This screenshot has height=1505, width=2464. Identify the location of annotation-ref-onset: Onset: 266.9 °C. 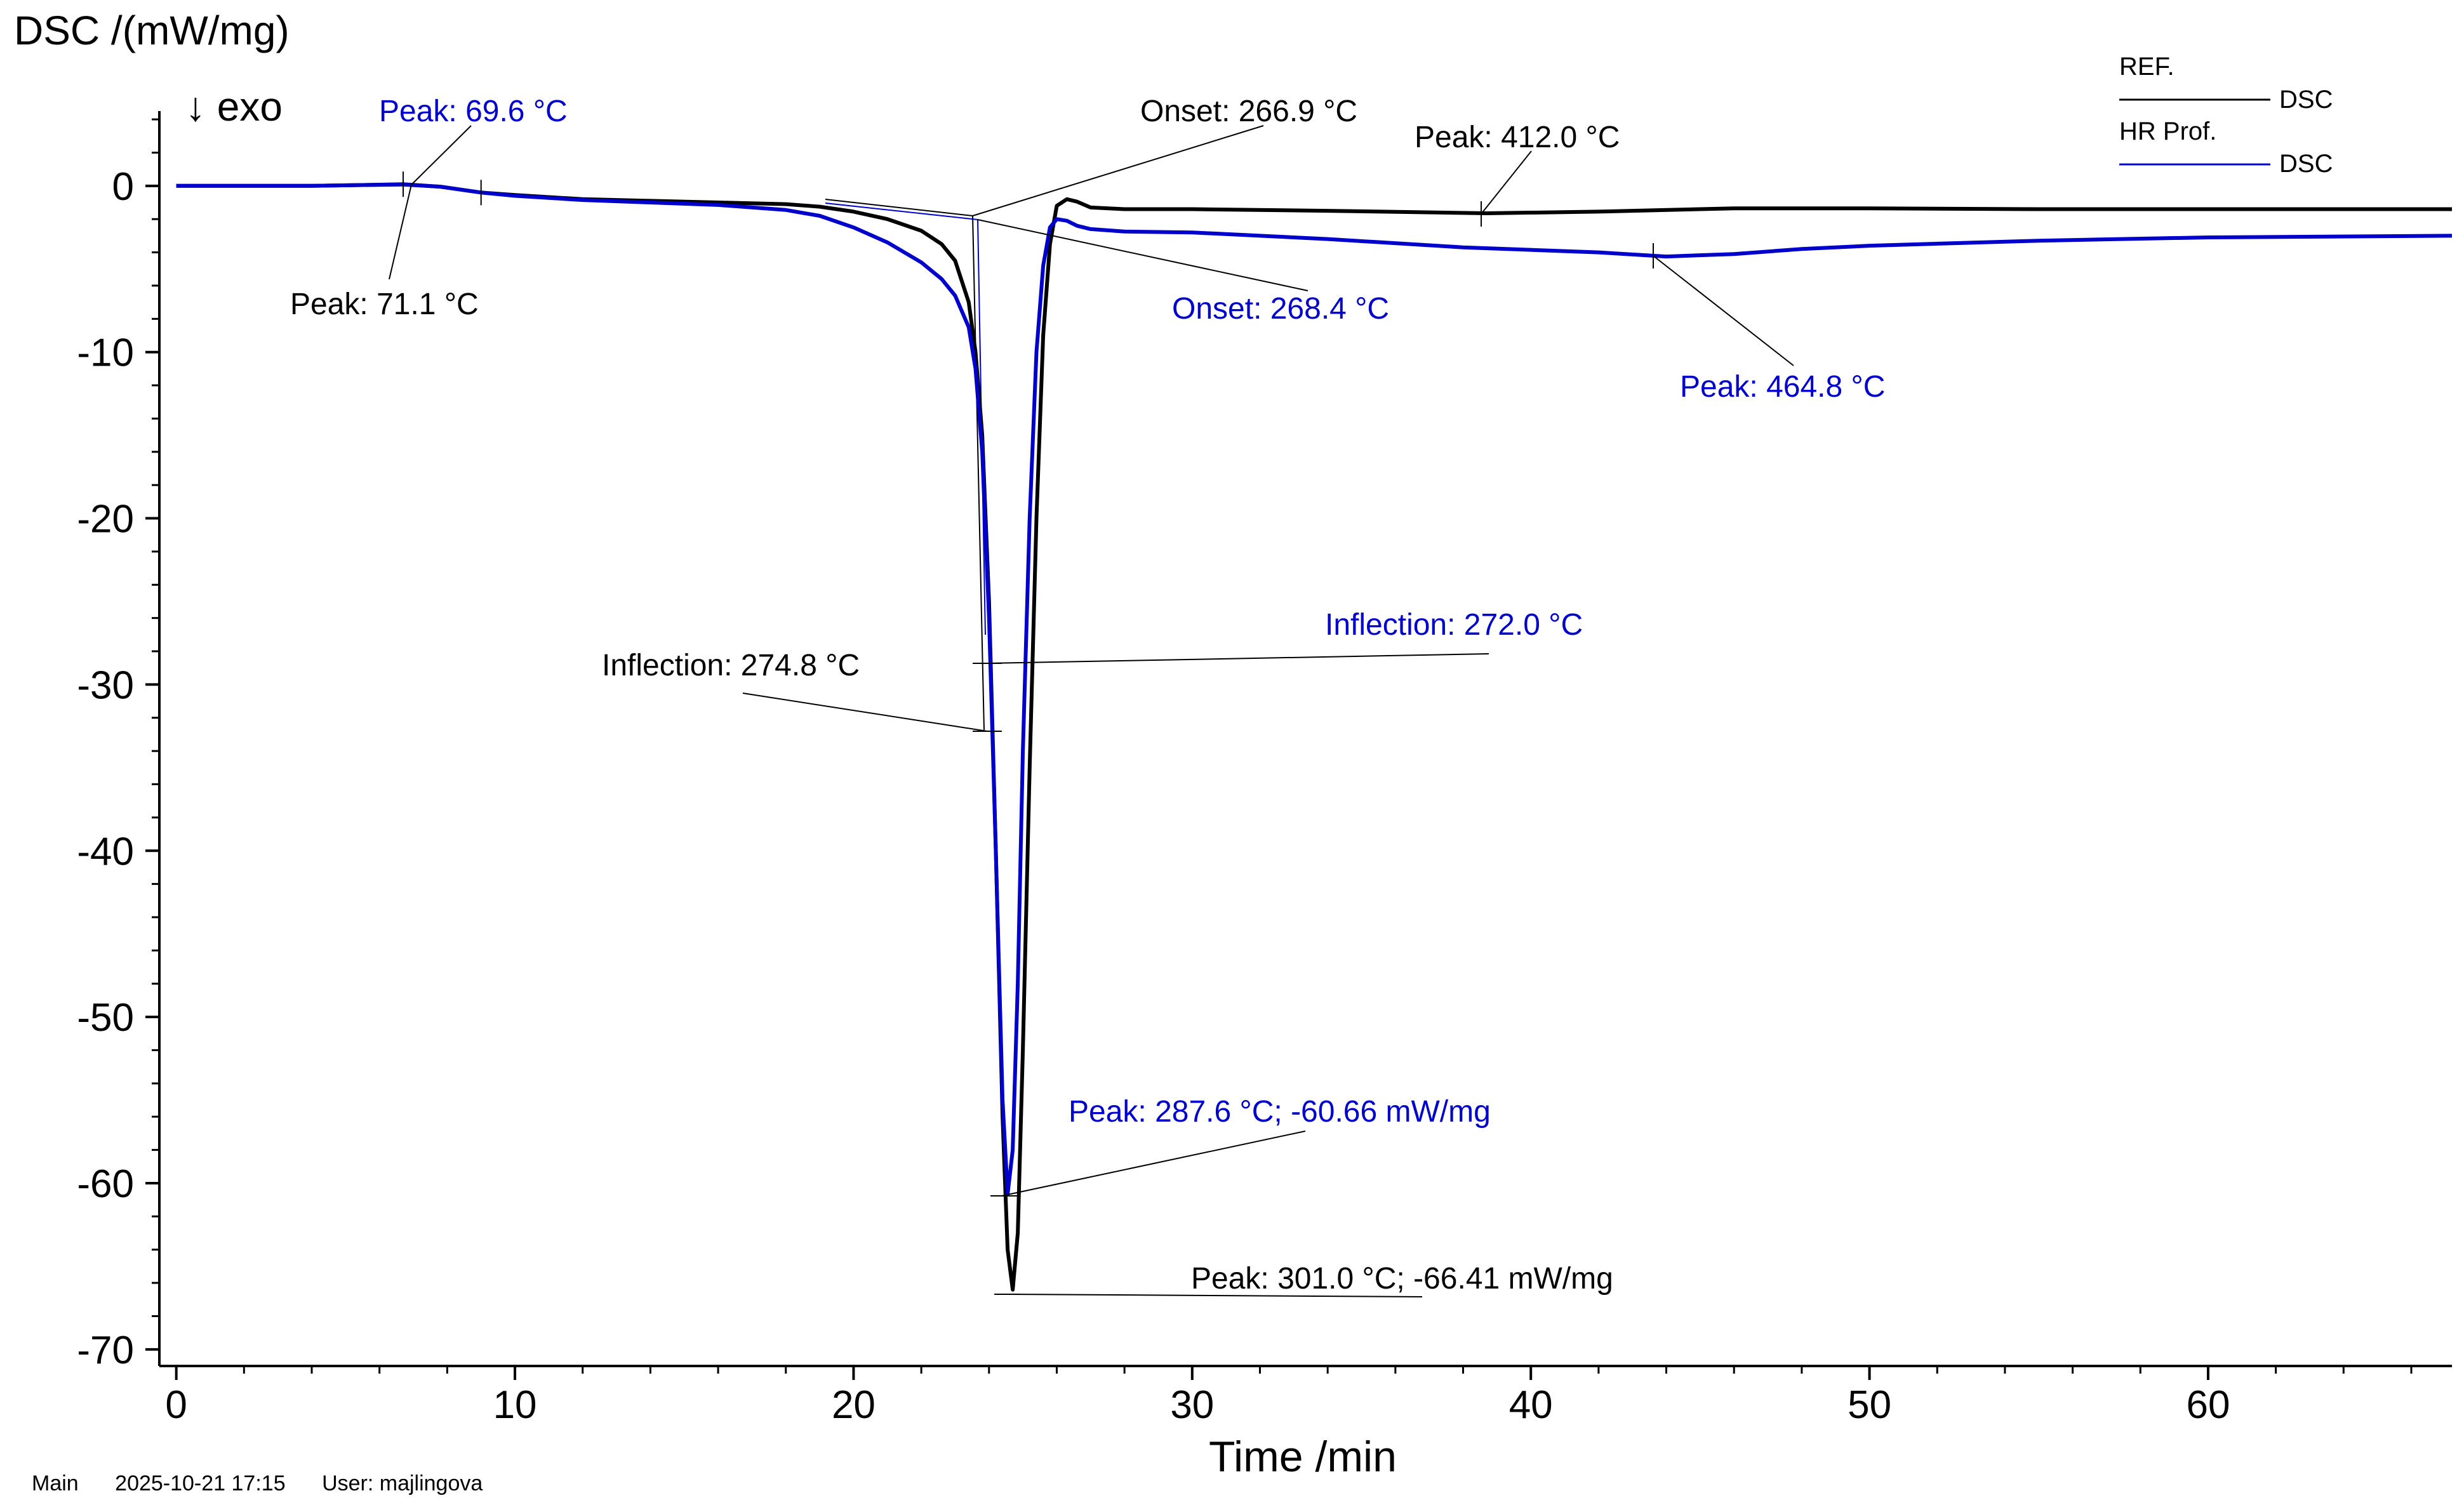
(1164, 156).